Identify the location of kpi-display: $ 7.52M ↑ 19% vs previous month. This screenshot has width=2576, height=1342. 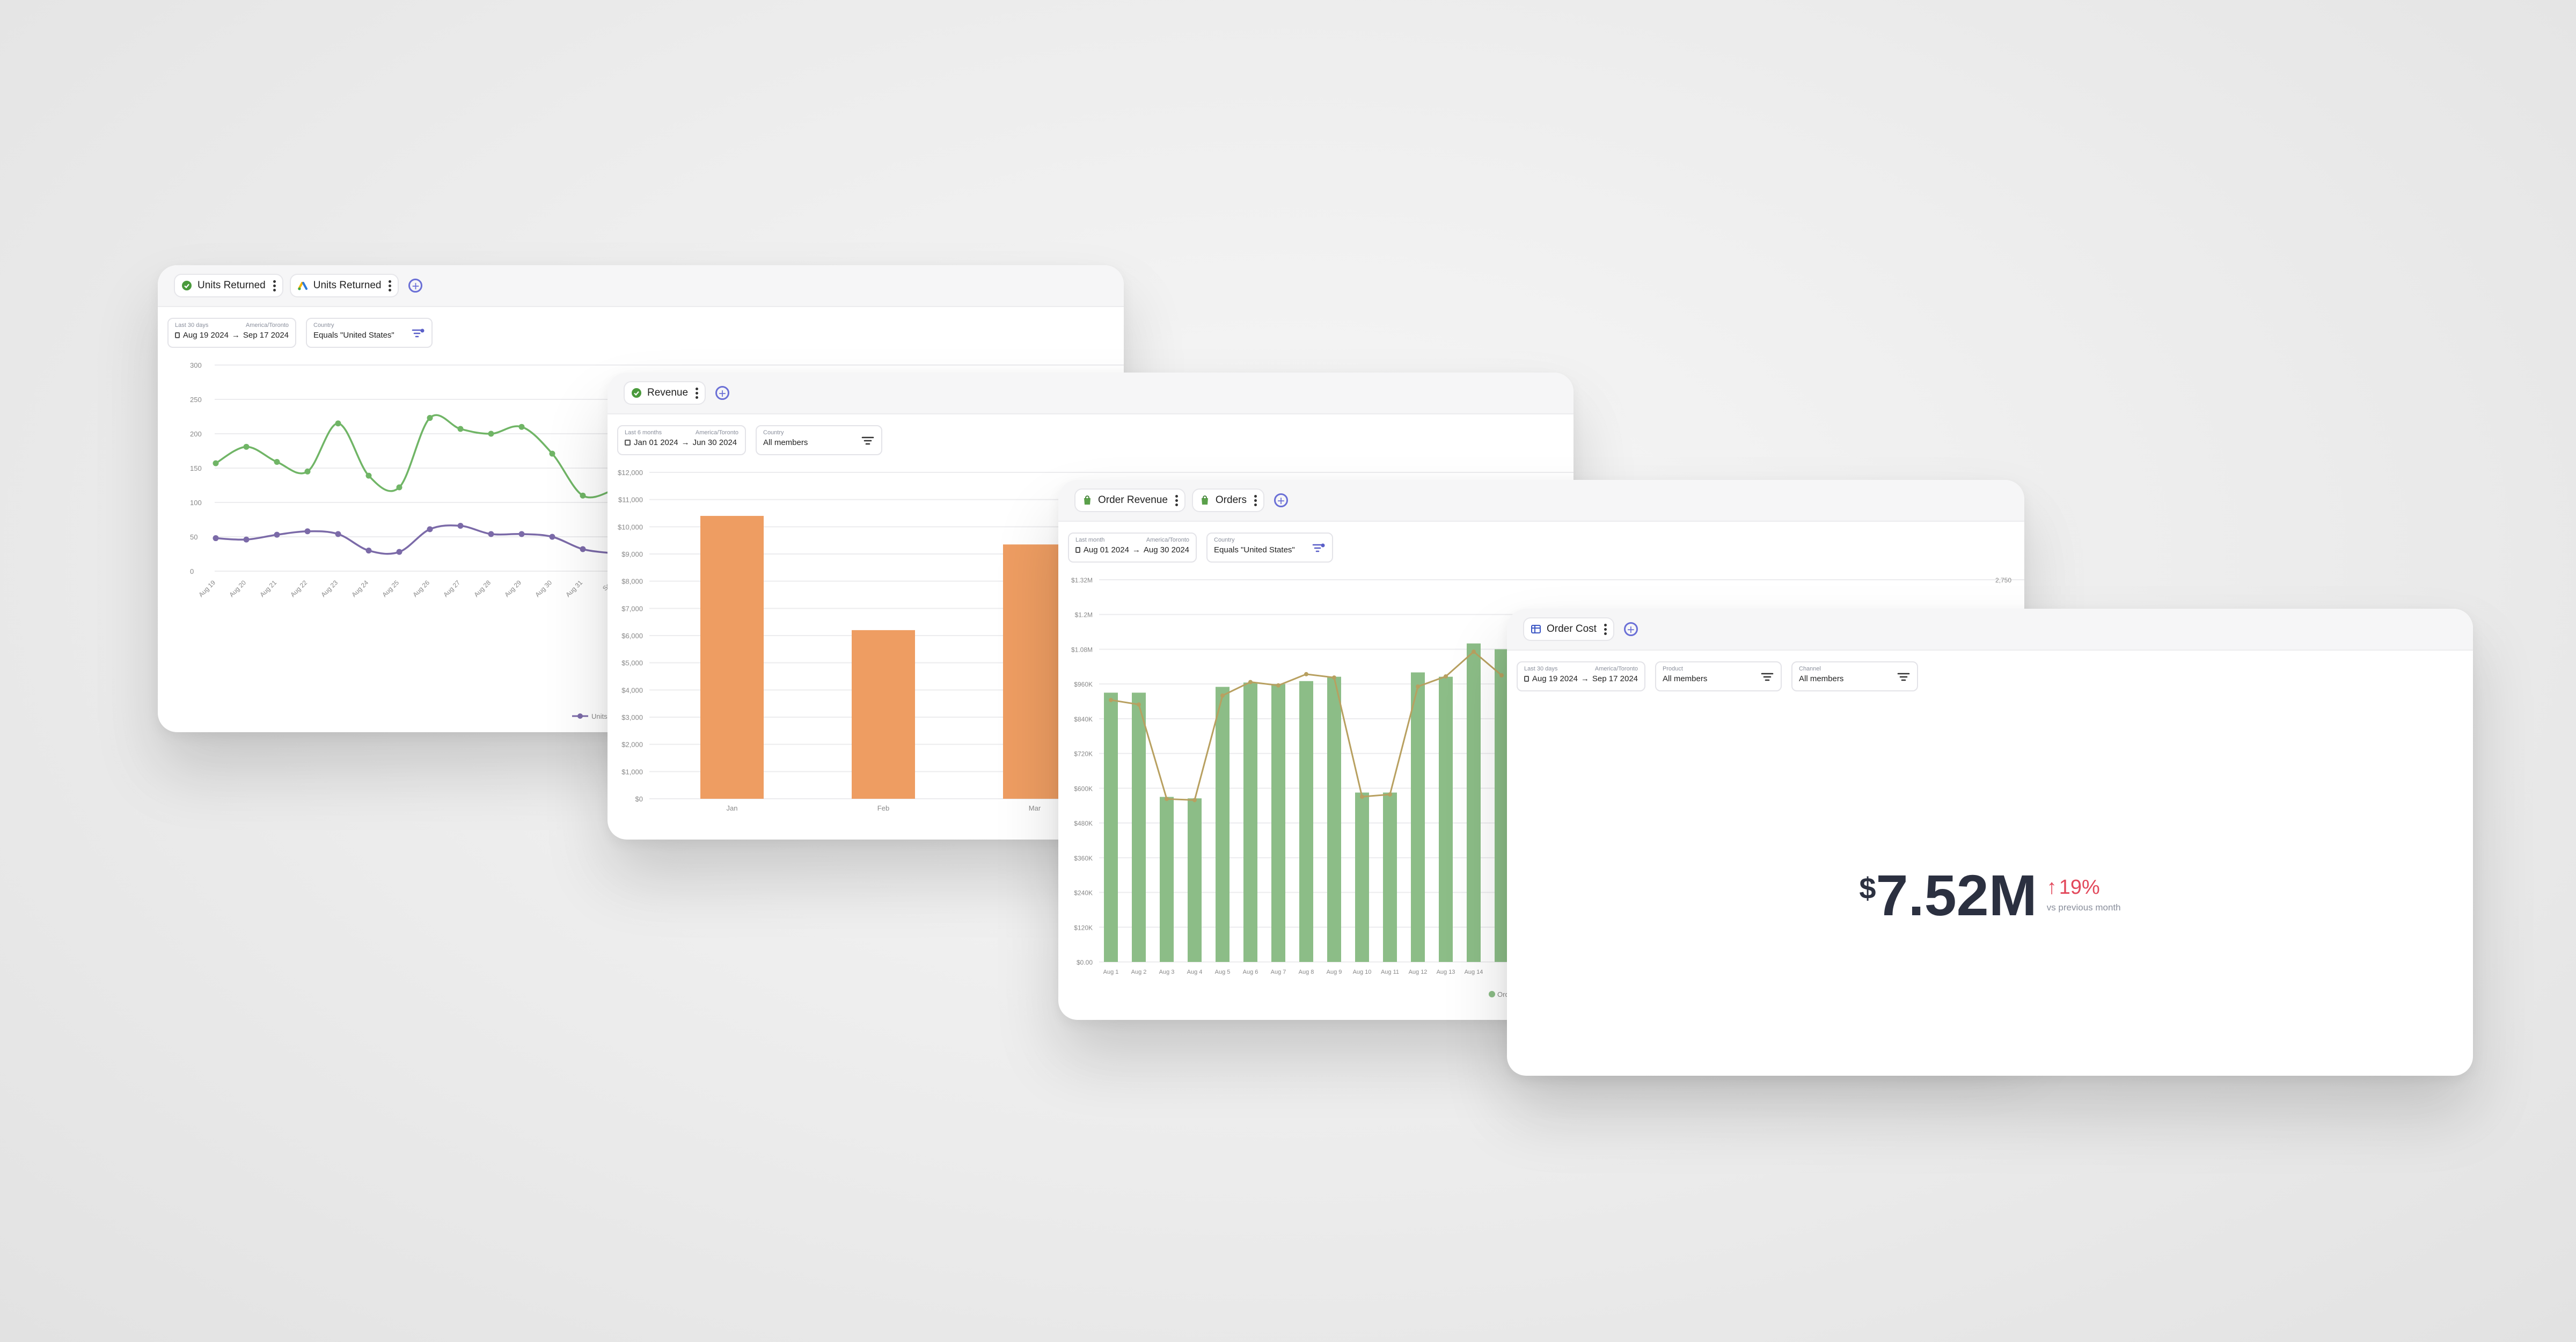
(1990, 895).